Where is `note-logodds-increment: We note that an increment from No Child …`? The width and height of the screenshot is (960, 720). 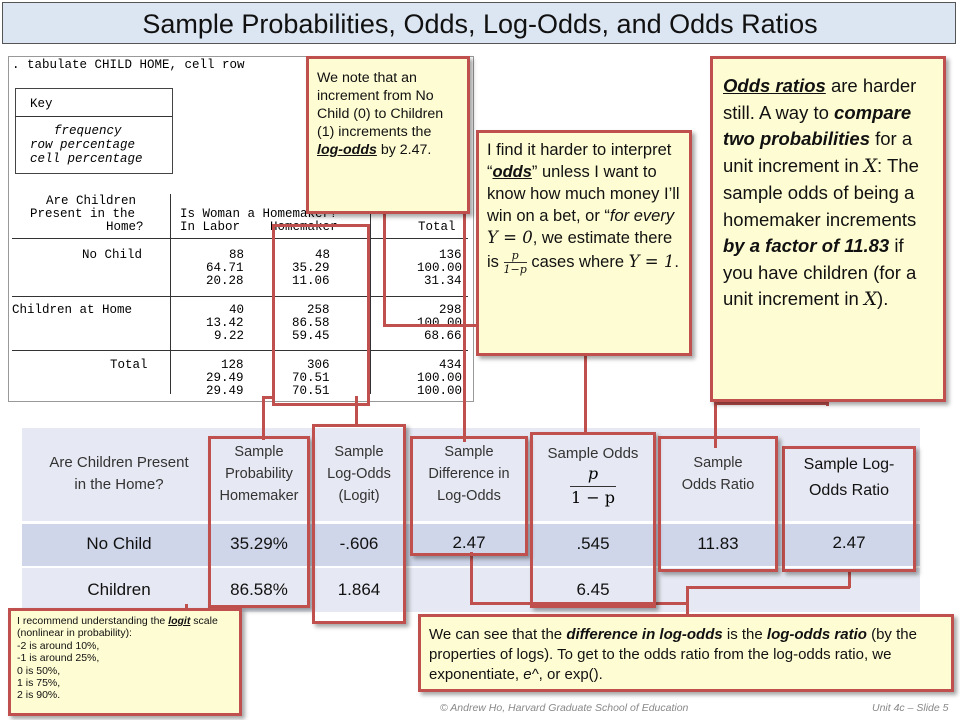 note-logodds-increment: We note that an increment from No Child … is located at coordinates (388, 135).